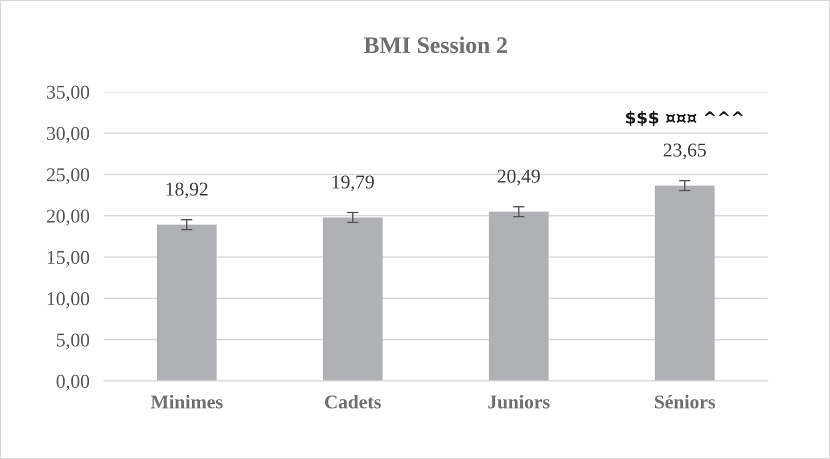 The width and height of the screenshot is (830, 459). I want to click on x-tick-label: Juniors, so click(519, 401).